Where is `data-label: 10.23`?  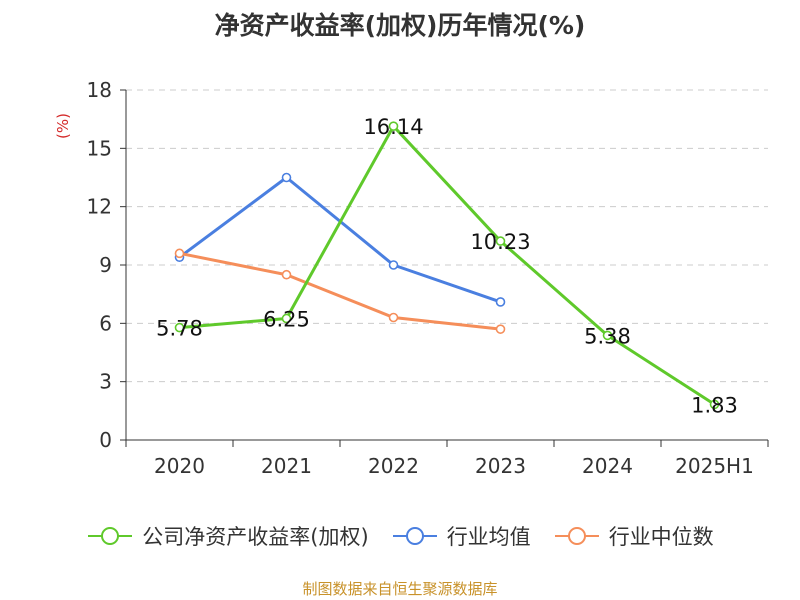
data-label: 10.23 is located at coordinates (500, 242).